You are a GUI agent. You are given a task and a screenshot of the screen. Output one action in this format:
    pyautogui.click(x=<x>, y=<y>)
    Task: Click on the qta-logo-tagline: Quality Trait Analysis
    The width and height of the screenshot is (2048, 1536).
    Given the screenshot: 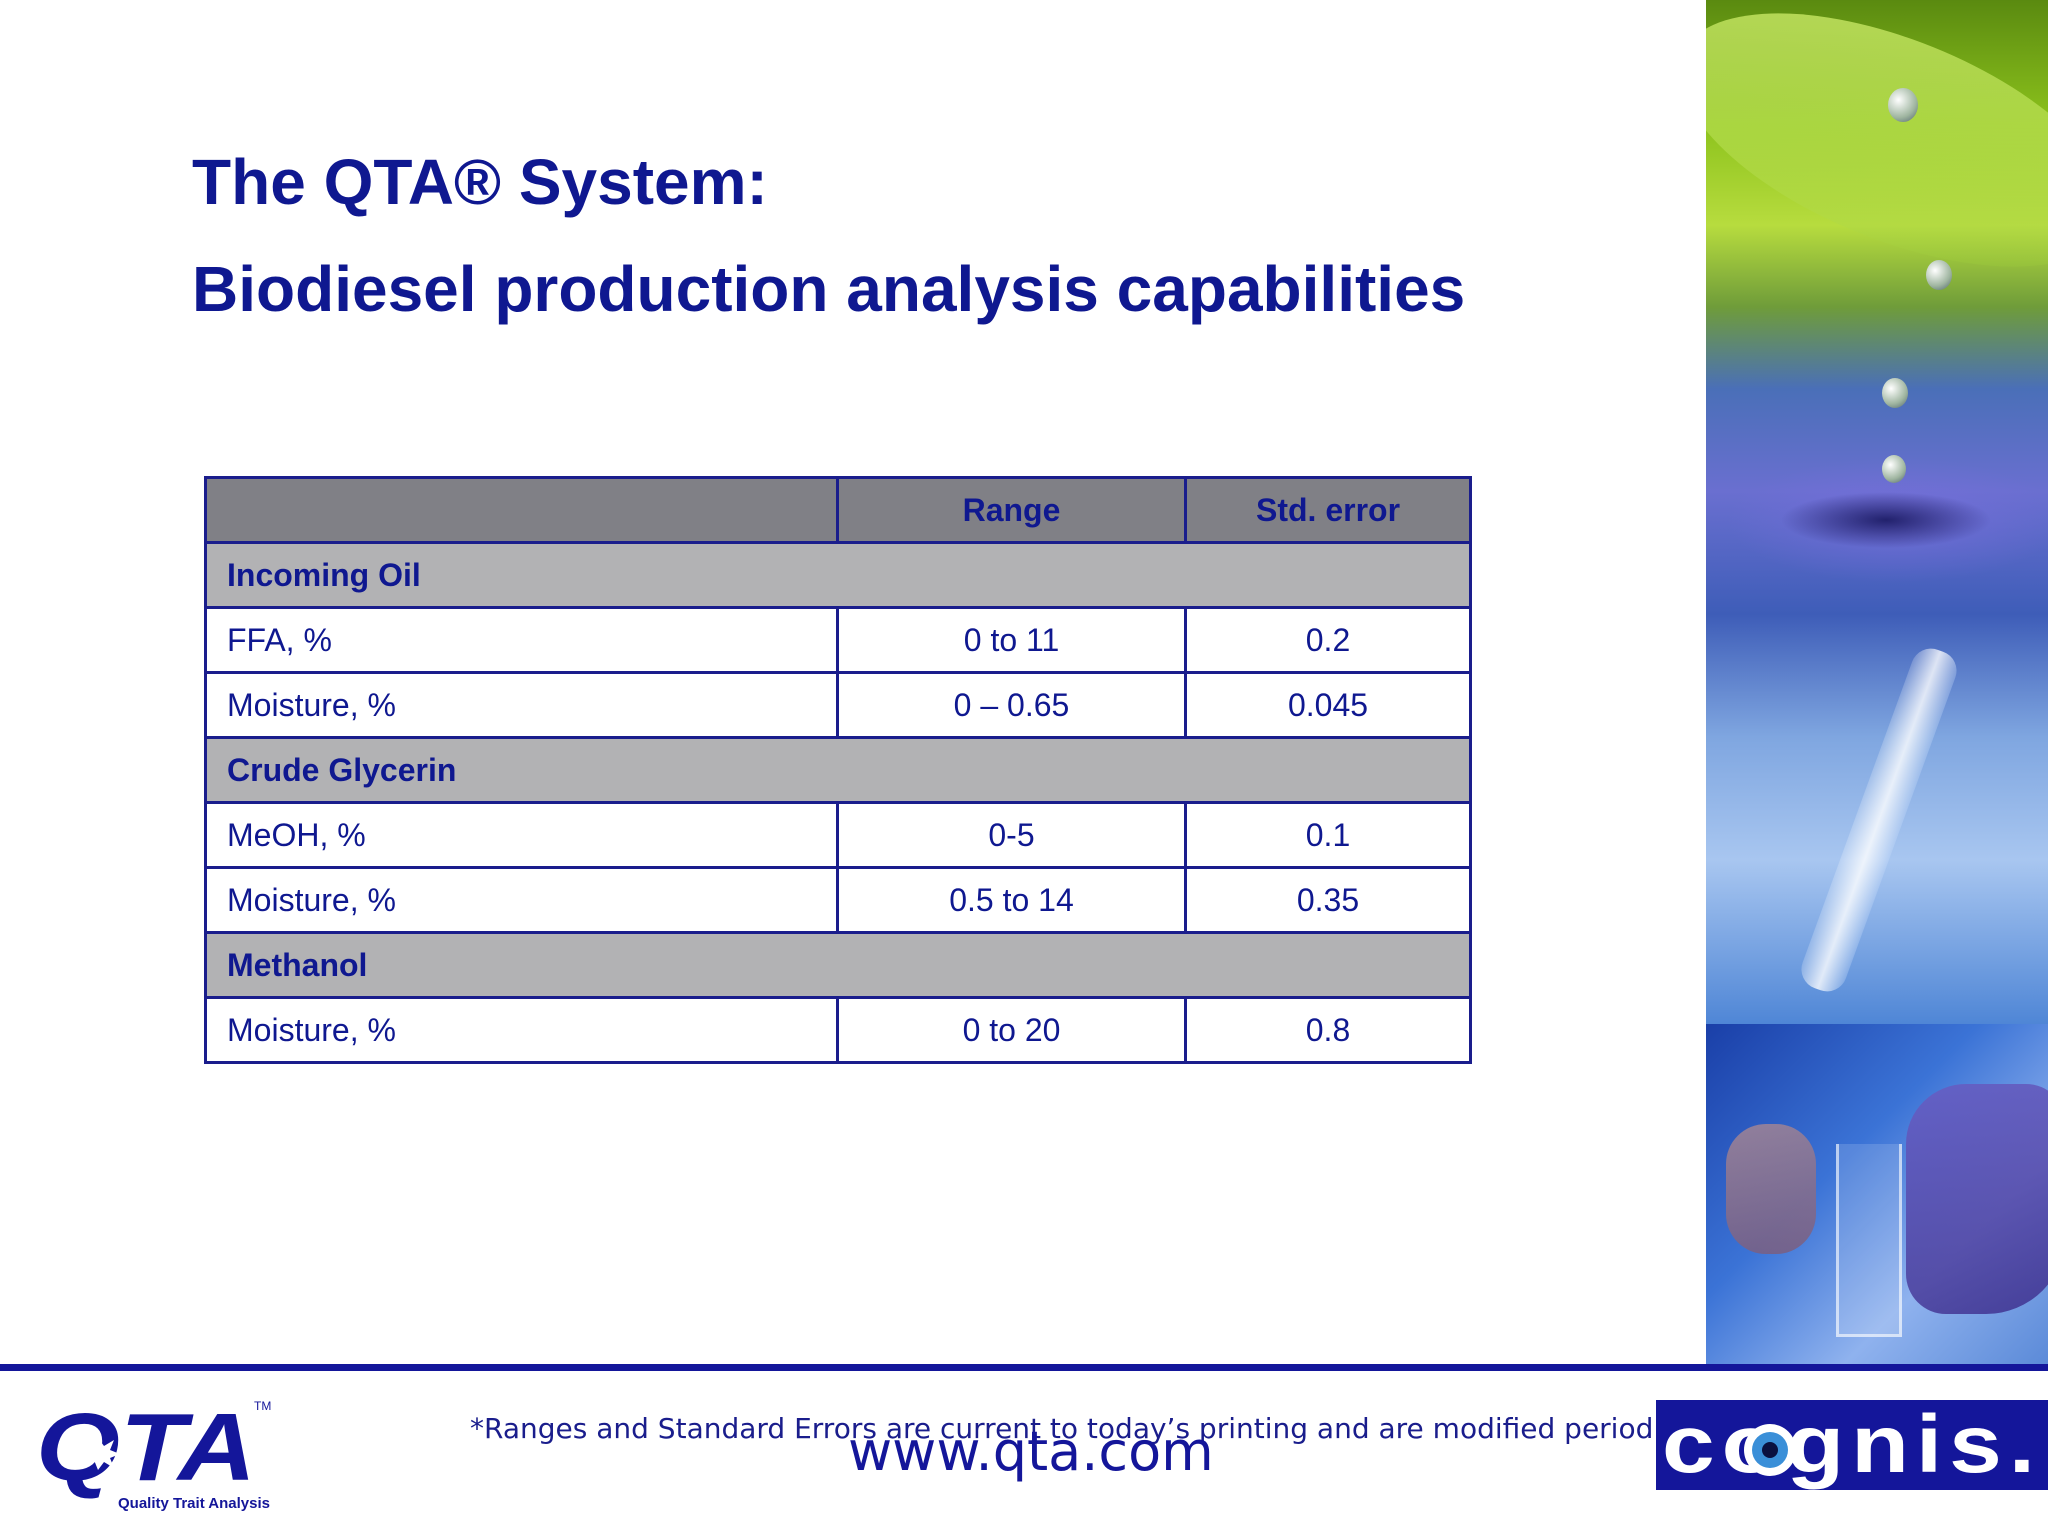 What is the action you would take?
    pyautogui.click(x=194, y=1503)
    